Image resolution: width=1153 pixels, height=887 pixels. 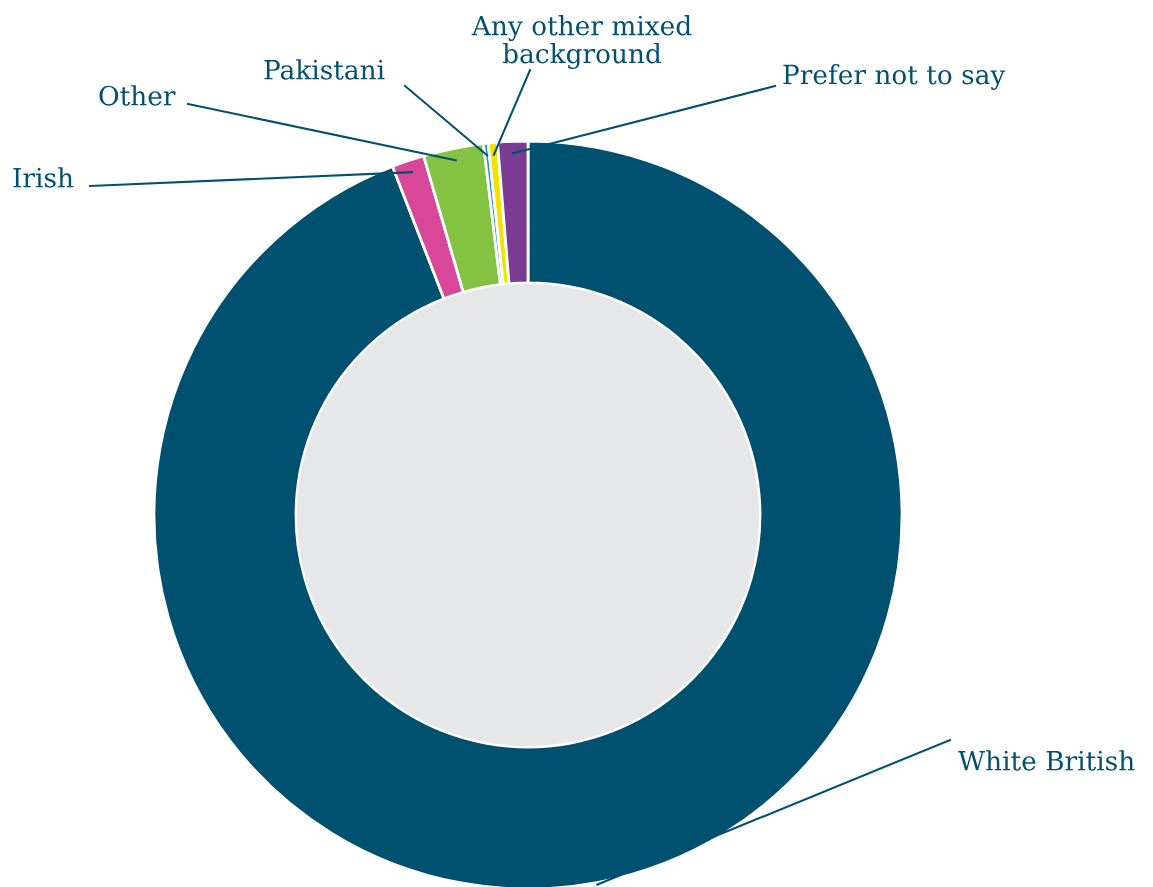 I want to click on slice-label: Pakistani, so click(x=324, y=69).